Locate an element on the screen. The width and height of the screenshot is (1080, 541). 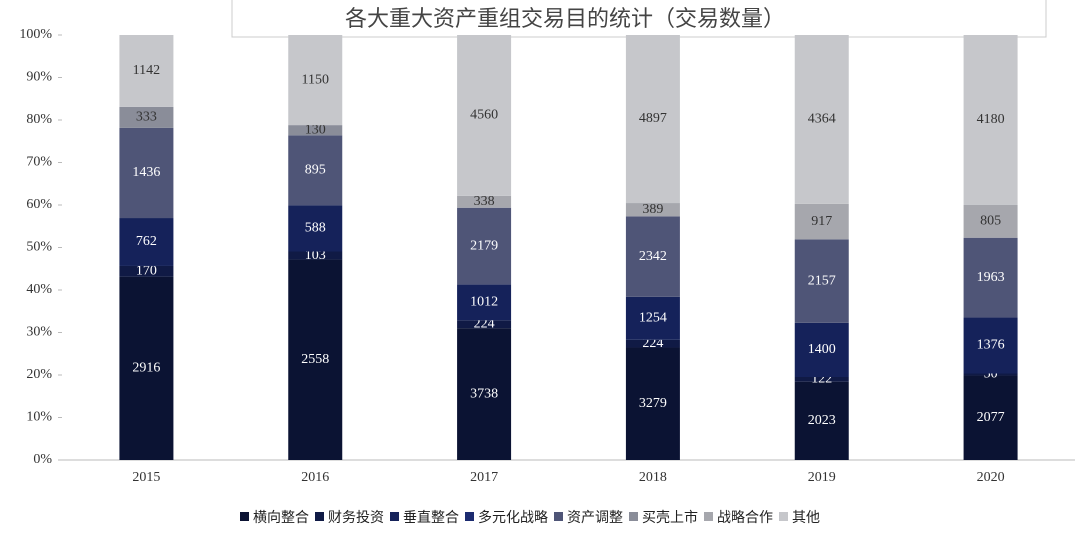
data-label: 3279 is located at coordinates (653, 403).